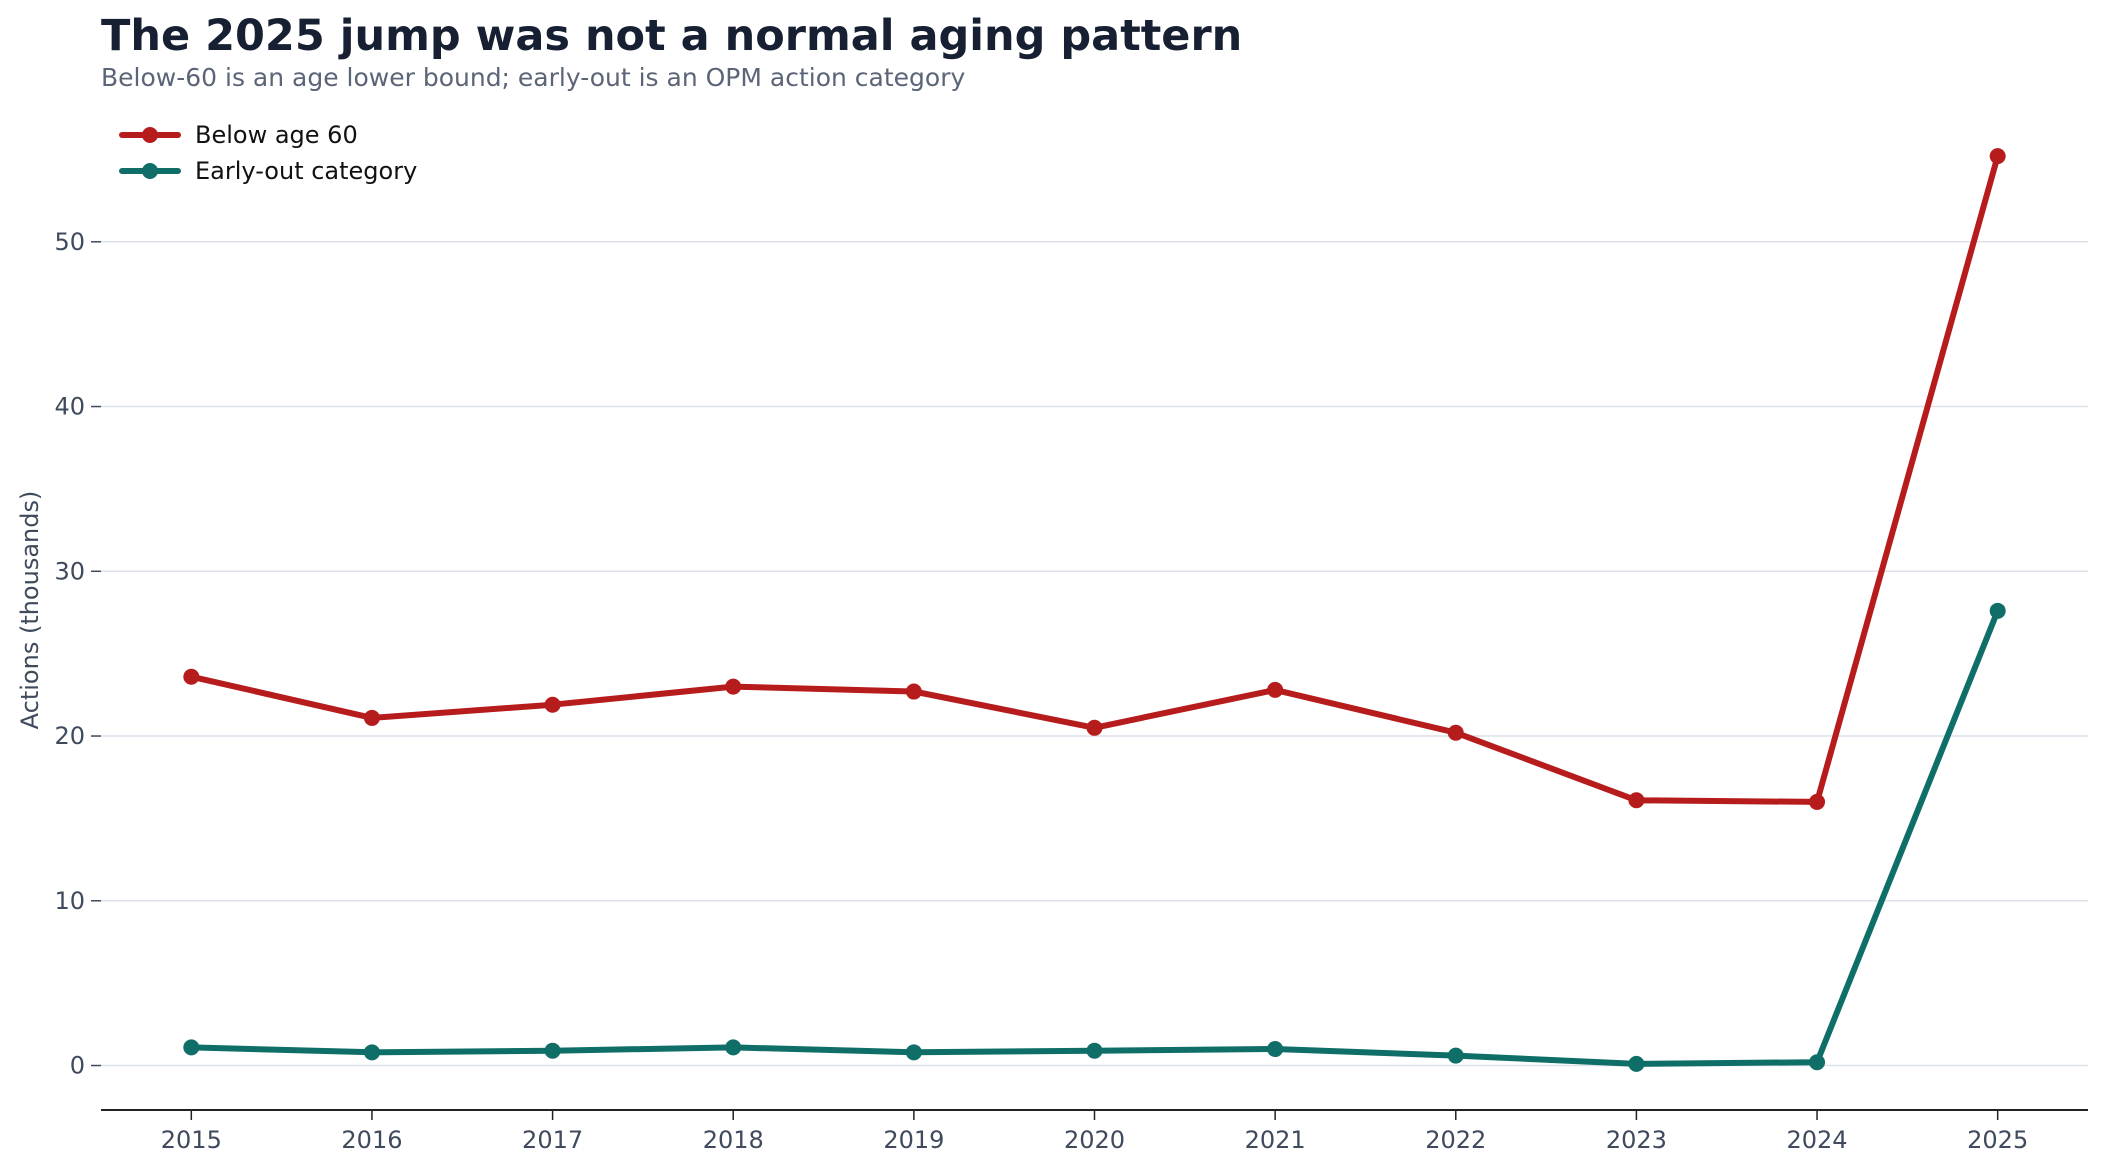 This screenshot has width=2104, height=1167. I want to click on x-tick-label: 2016, so click(371, 1140).